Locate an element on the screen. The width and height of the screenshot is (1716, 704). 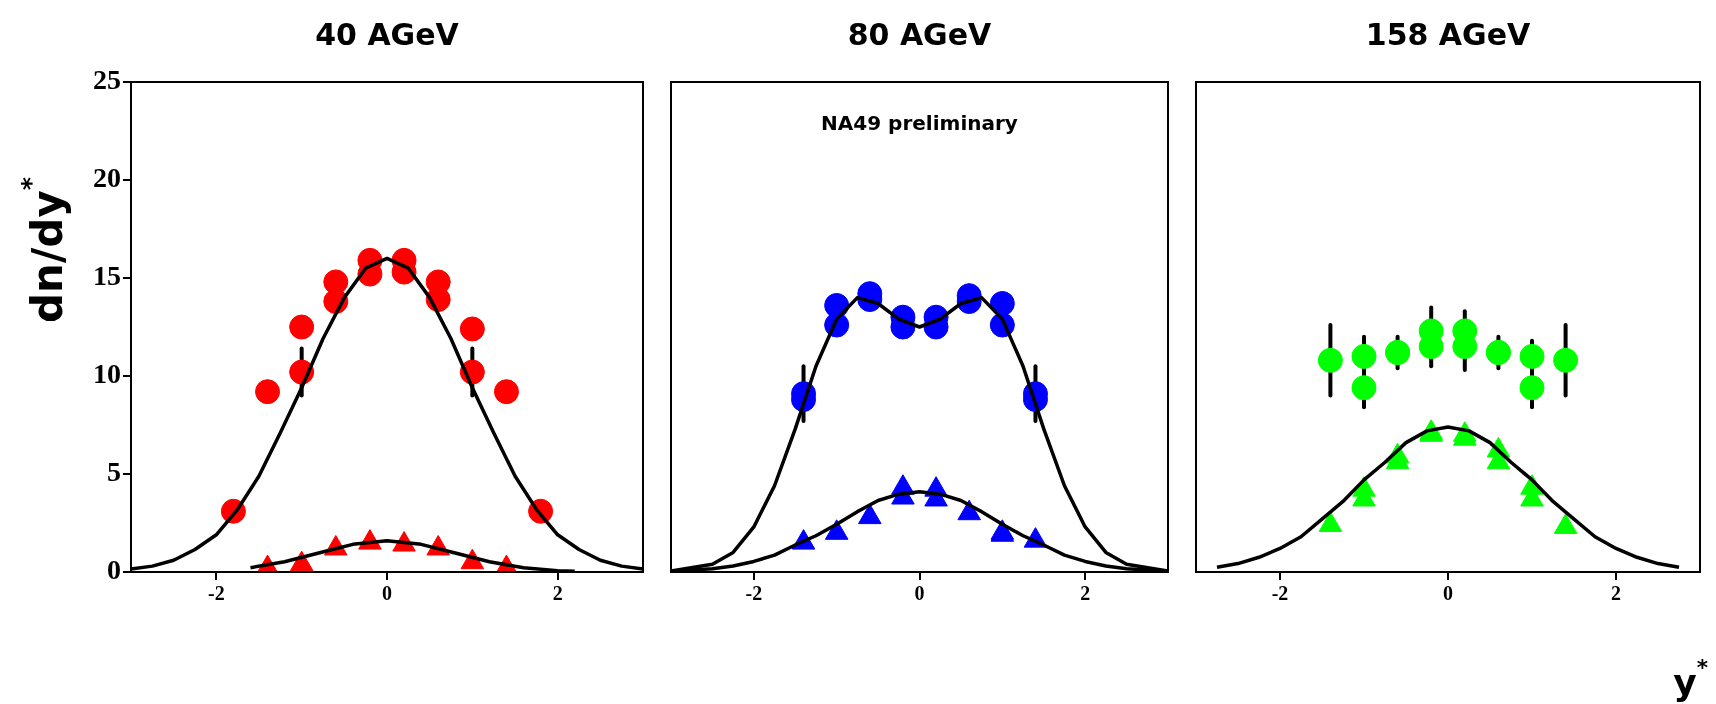
annotation: NA49 preliminary is located at coordinates (919, 123).